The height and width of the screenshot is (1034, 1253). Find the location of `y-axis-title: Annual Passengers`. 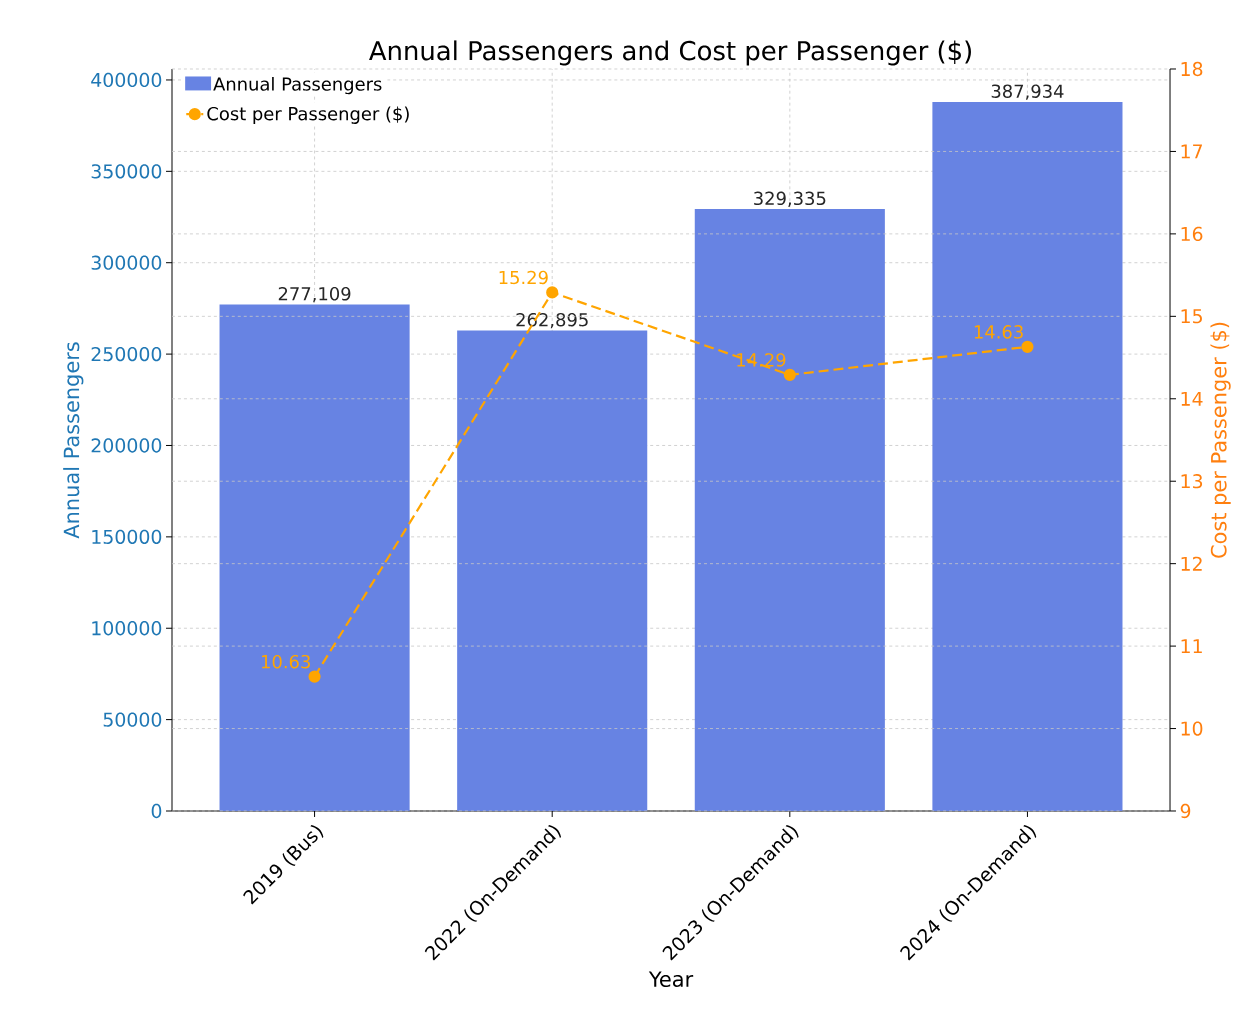

y-axis-title: Annual Passengers is located at coordinates (73, 440).